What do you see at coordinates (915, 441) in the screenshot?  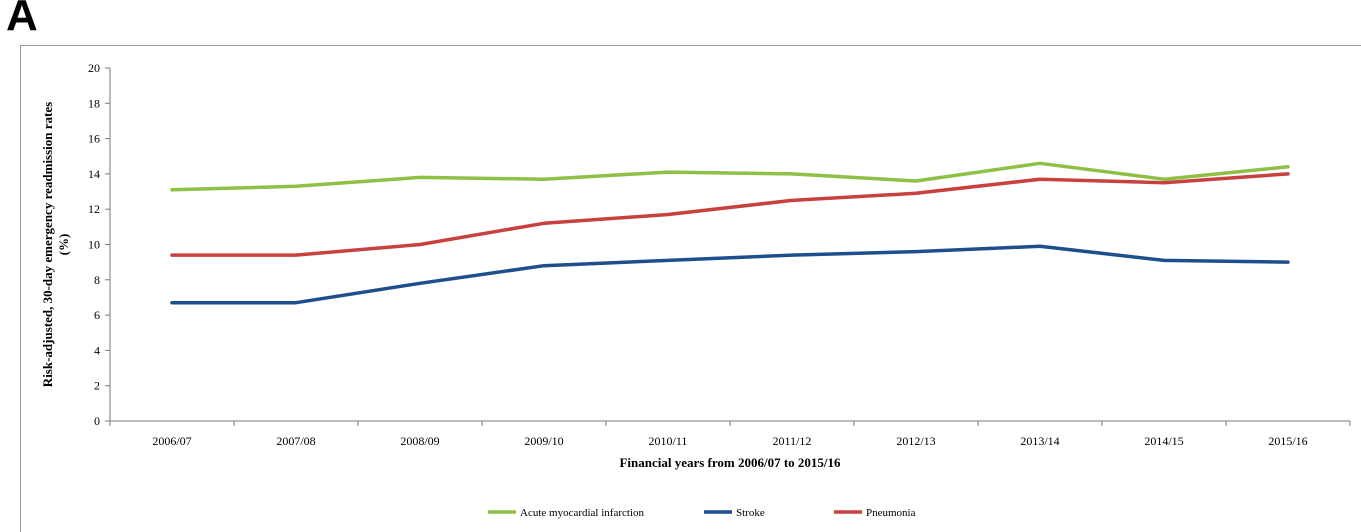 I see `x-tick-label: 2012/13` at bounding box center [915, 441].